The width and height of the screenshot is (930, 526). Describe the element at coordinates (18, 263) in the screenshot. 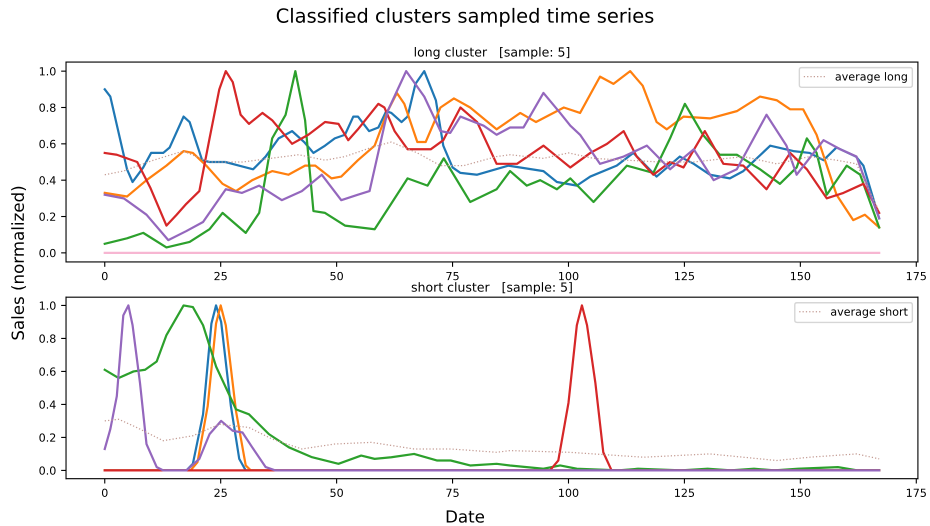

I see `y-axis-title: Sales (normalized)` at that location.